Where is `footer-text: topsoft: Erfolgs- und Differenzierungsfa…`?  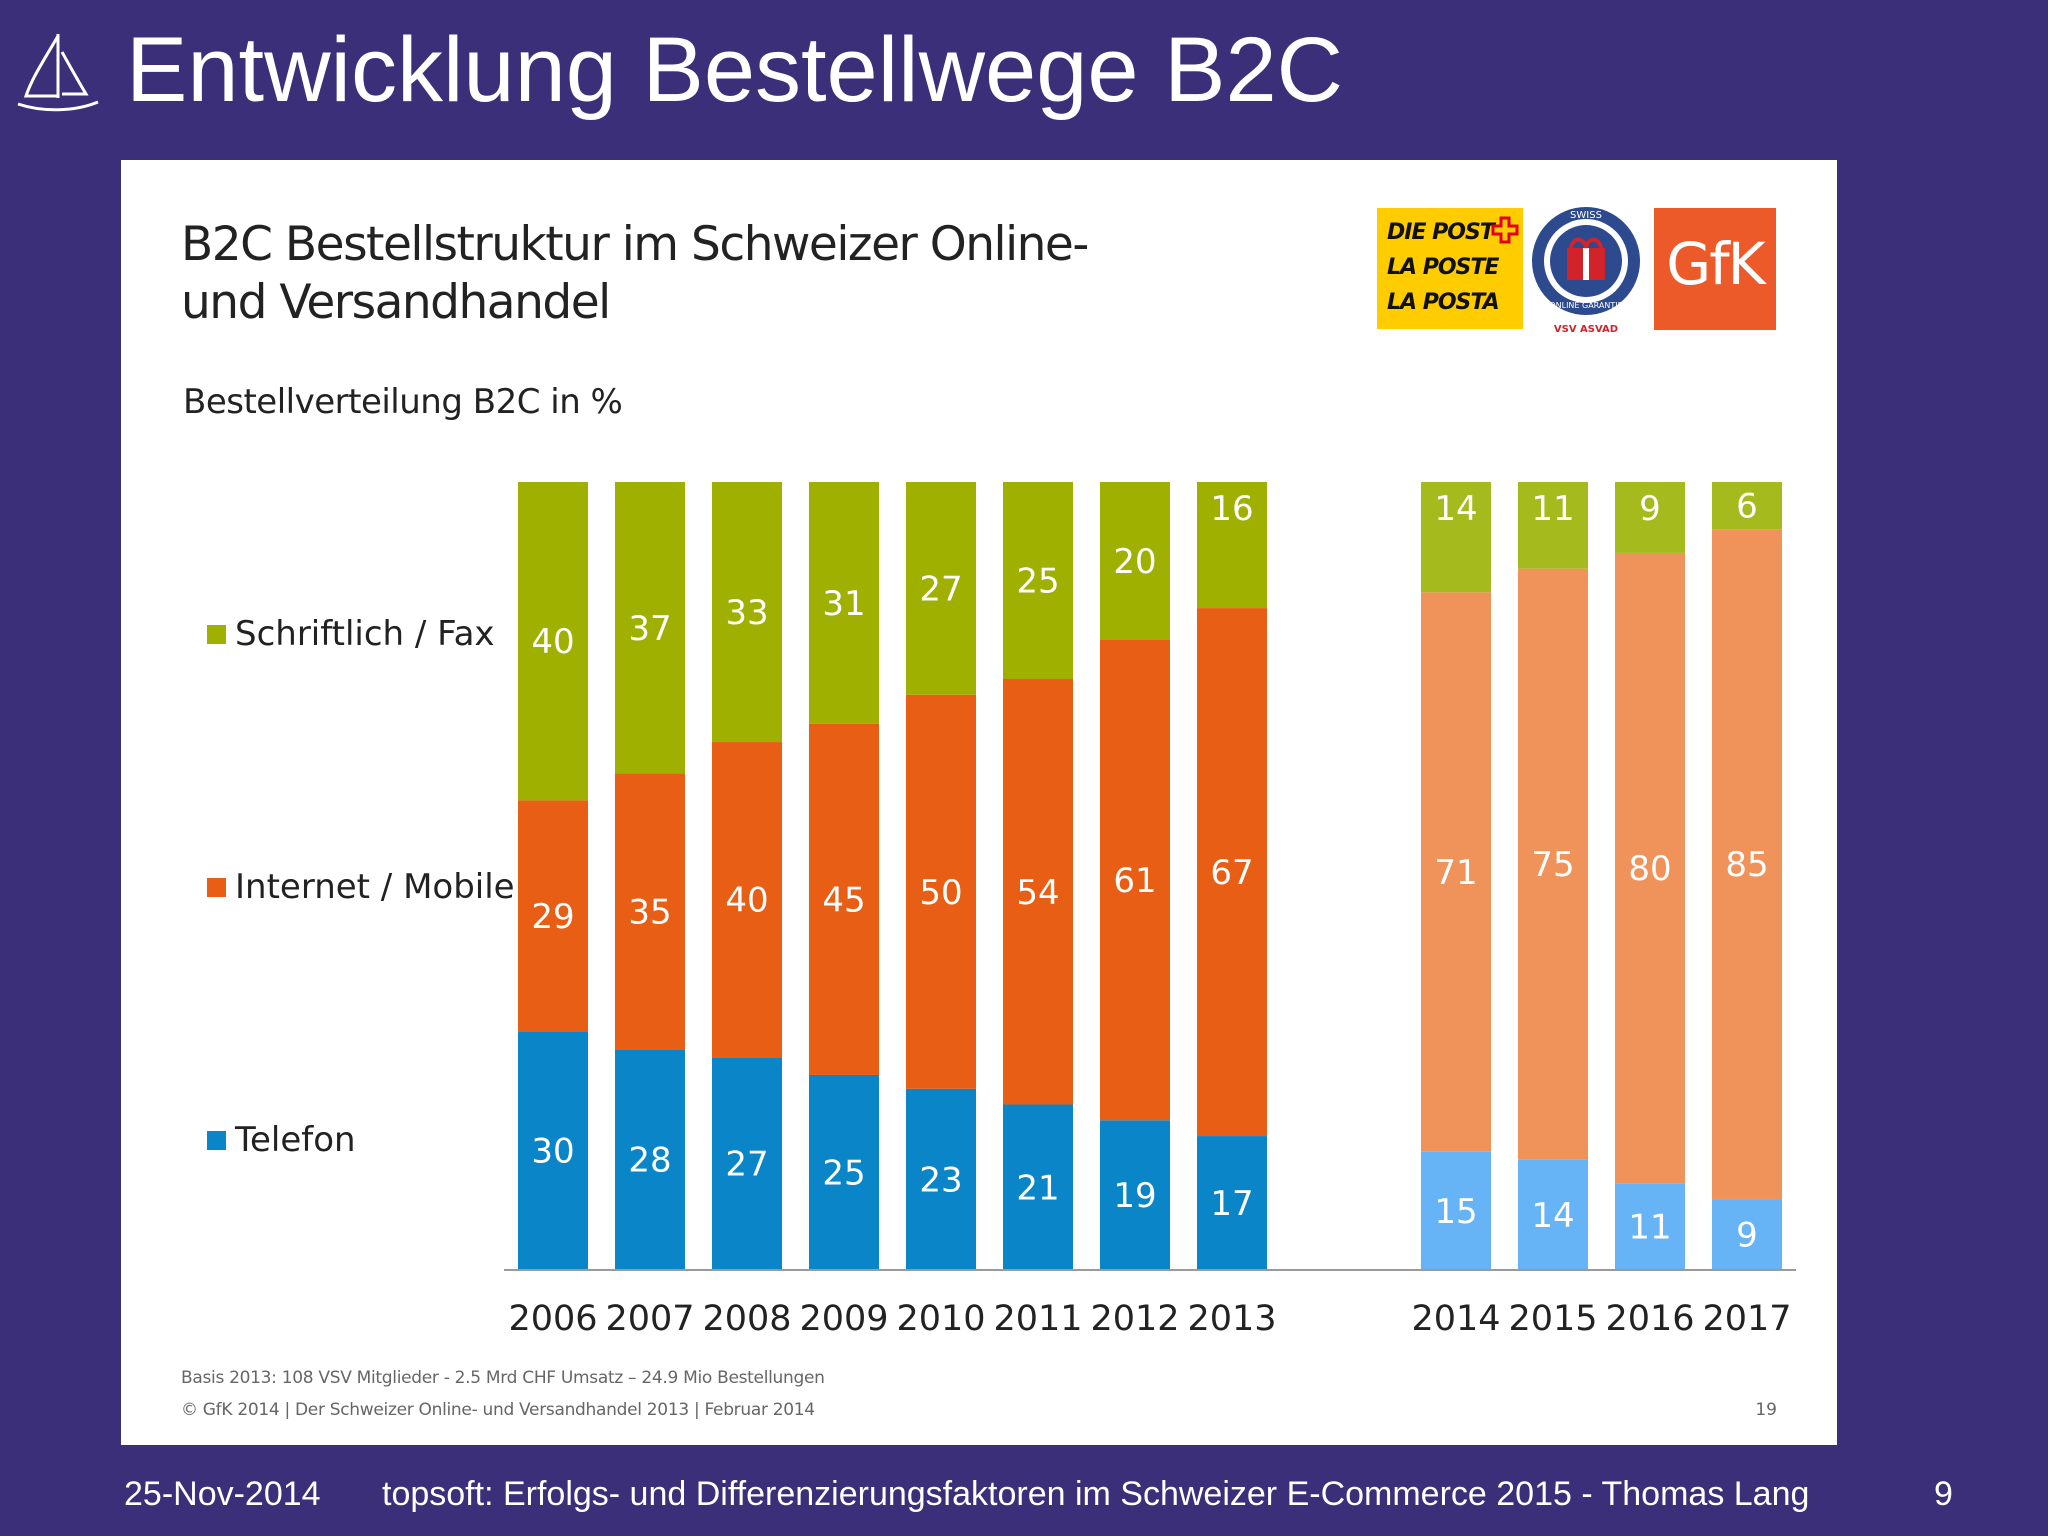
footer-text: topsoft: Erfolgs- und Differenzierungsfa… is located at coordinates (1096, 1494).